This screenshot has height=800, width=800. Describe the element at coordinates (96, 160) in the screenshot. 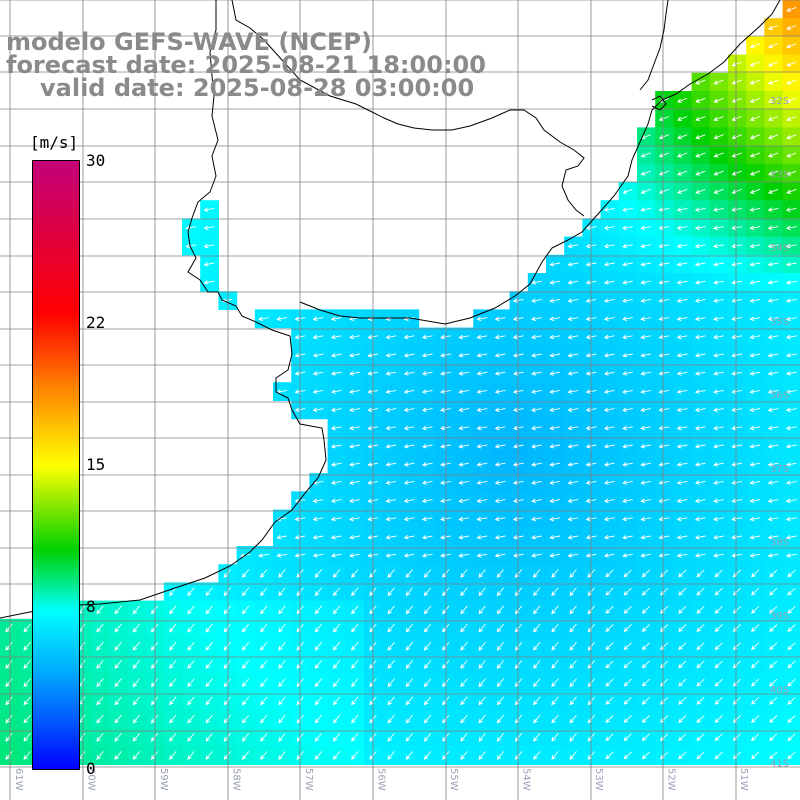

I see `colorbar-tick-label: 30` at that location.